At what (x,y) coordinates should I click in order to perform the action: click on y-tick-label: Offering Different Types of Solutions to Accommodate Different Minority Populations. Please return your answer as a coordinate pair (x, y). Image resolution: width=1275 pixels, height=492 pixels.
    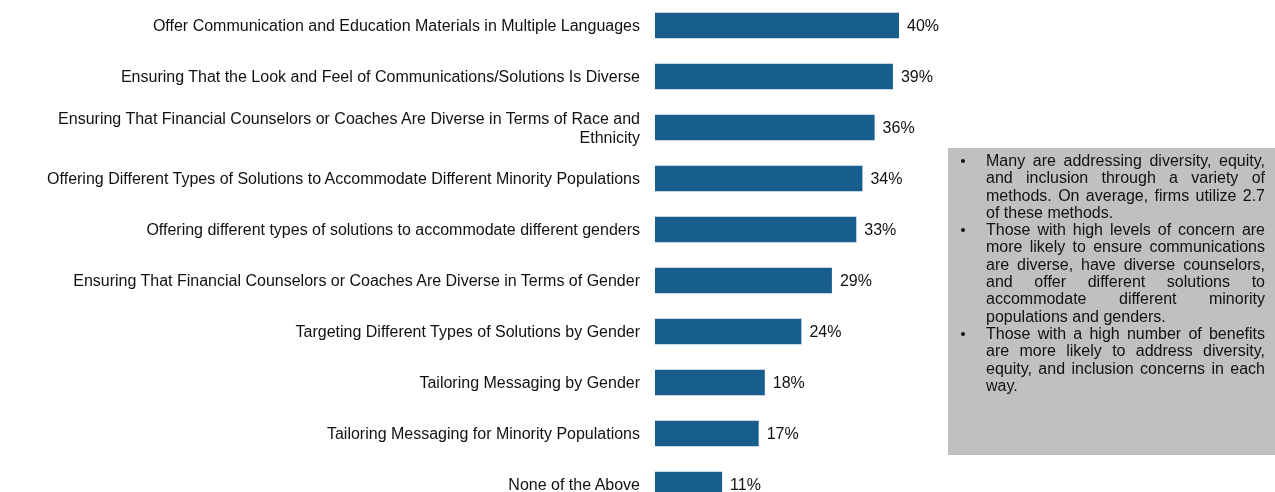
    Looking at the image, I should click on (343, 178).